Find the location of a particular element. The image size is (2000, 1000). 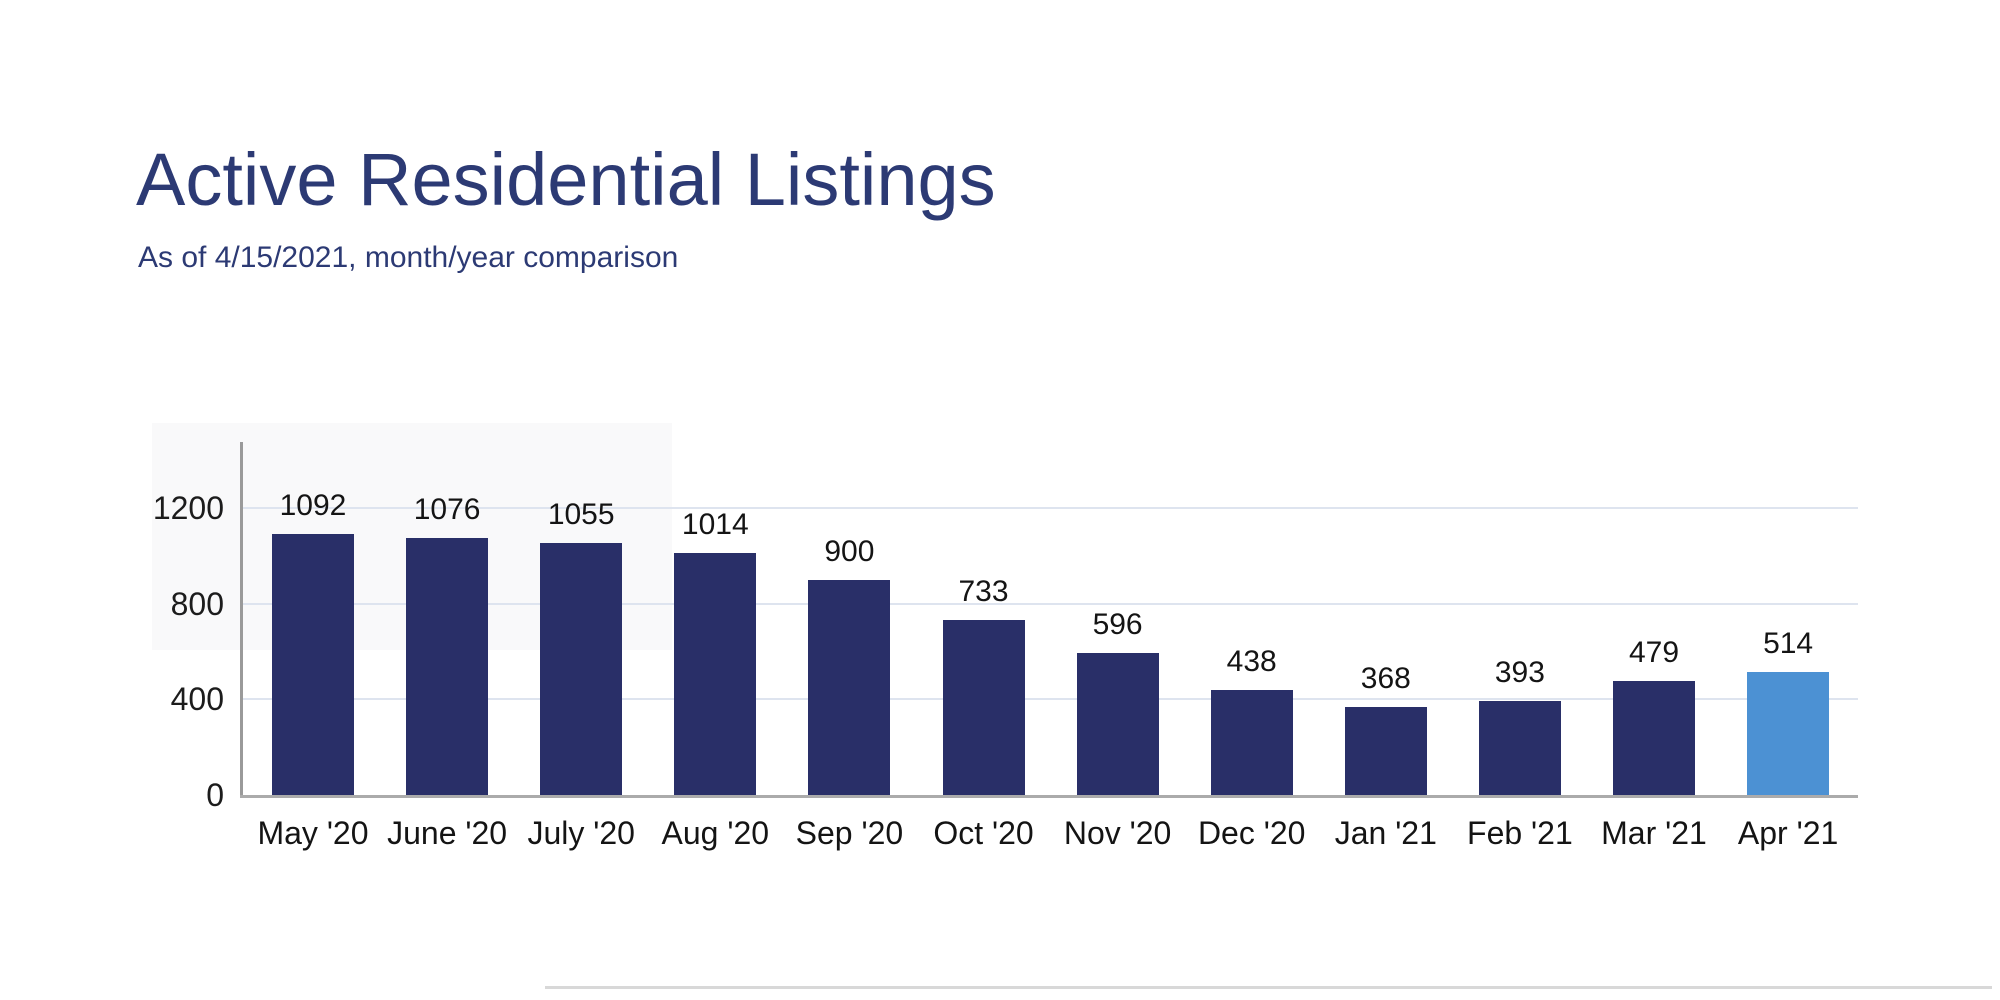

bar-value-label: 900 is located at coordinates (849, 552).